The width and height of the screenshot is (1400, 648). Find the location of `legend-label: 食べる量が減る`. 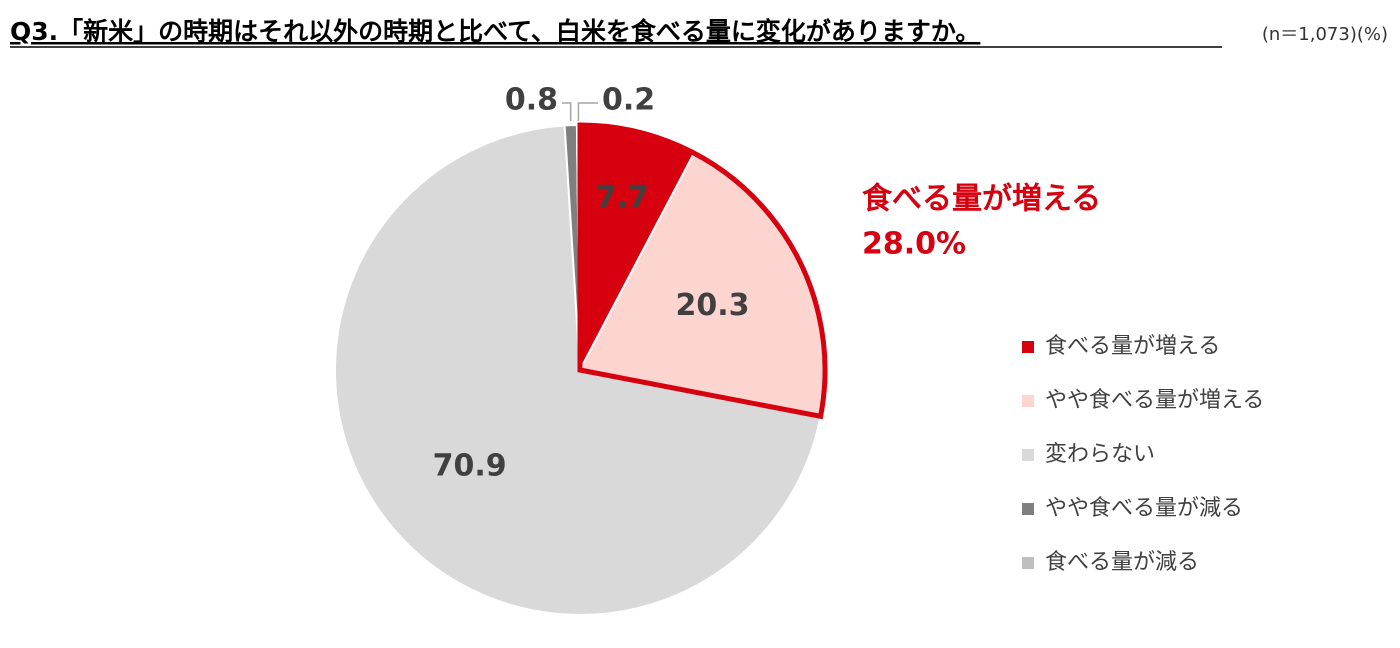

legend-label: 食べる量が減る is located at coordinates (1122, 562).